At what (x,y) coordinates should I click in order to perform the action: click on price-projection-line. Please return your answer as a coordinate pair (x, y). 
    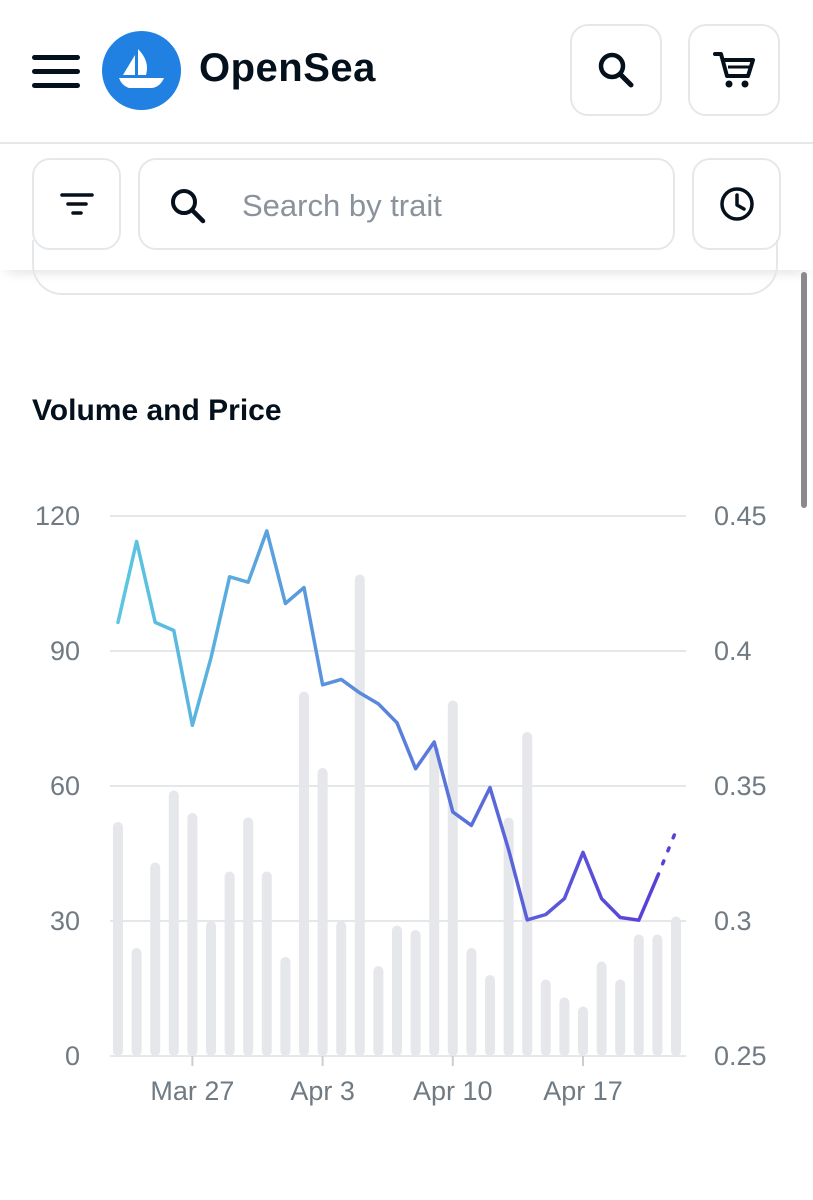
    Looking at the image, I should click on (666, 854).